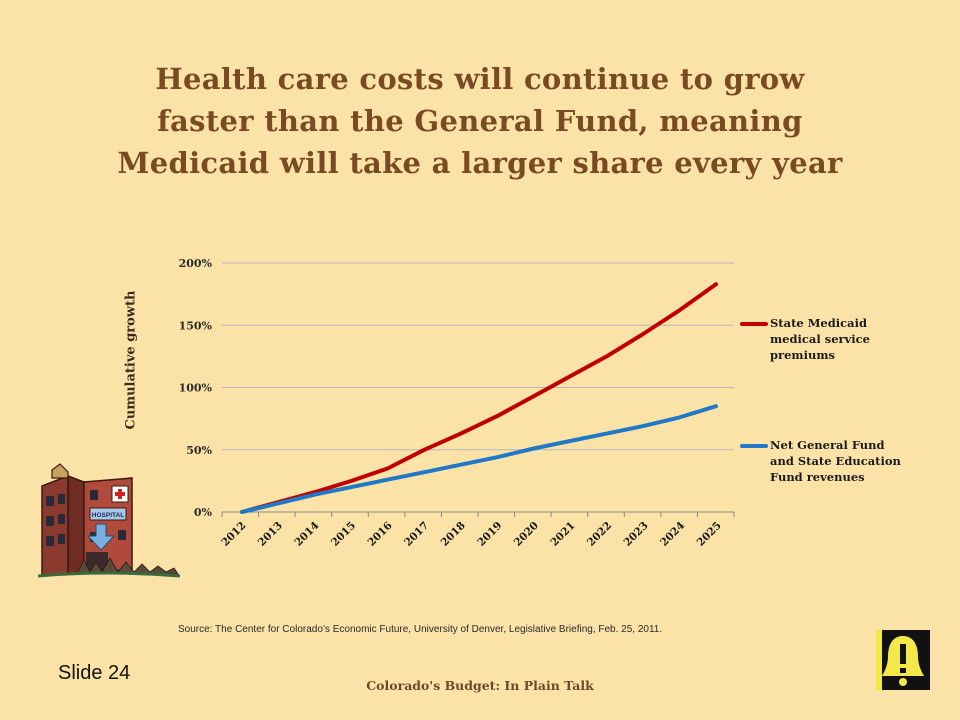 This screenshot has height=720, width=960. What do you see at coordinates (709, 534) in the screenshot?
I see `x-tick-label: 2025` at bounding box center [709, 534].